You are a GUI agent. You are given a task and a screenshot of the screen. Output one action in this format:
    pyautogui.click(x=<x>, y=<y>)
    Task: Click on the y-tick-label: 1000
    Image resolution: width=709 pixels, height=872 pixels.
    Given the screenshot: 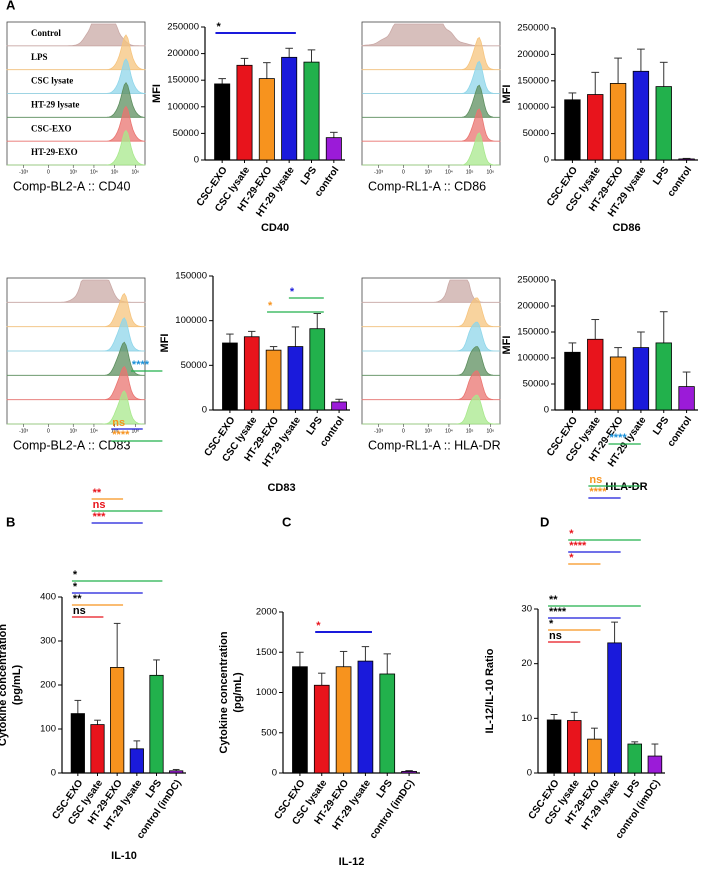 What is the action you would take?
    pyautogui.click(x=266, y=692)
    